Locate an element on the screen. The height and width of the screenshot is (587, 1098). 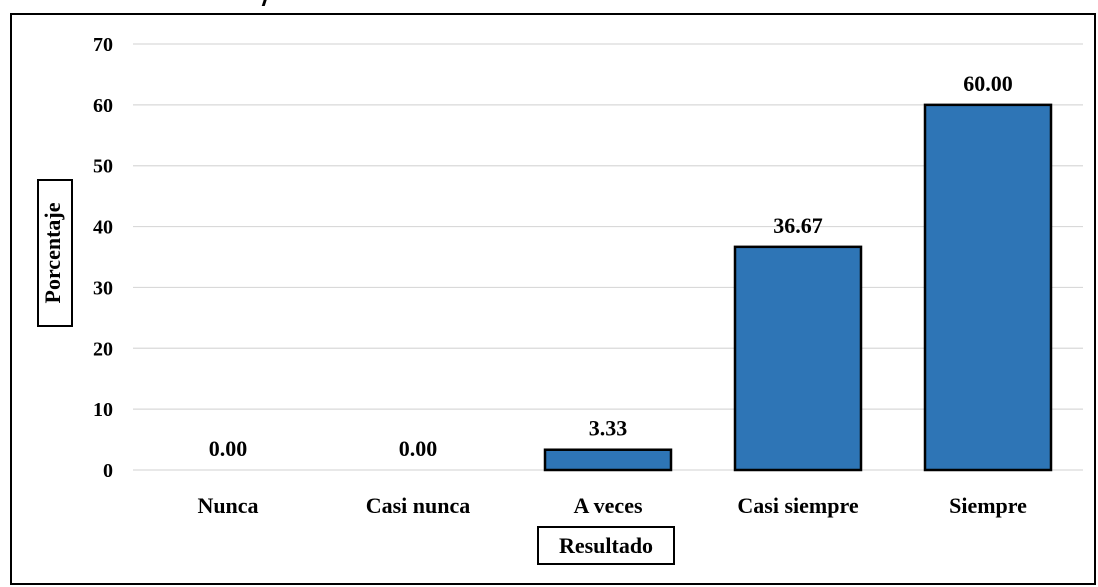
data-label: 3.33 is located at coordinates (608, 428).